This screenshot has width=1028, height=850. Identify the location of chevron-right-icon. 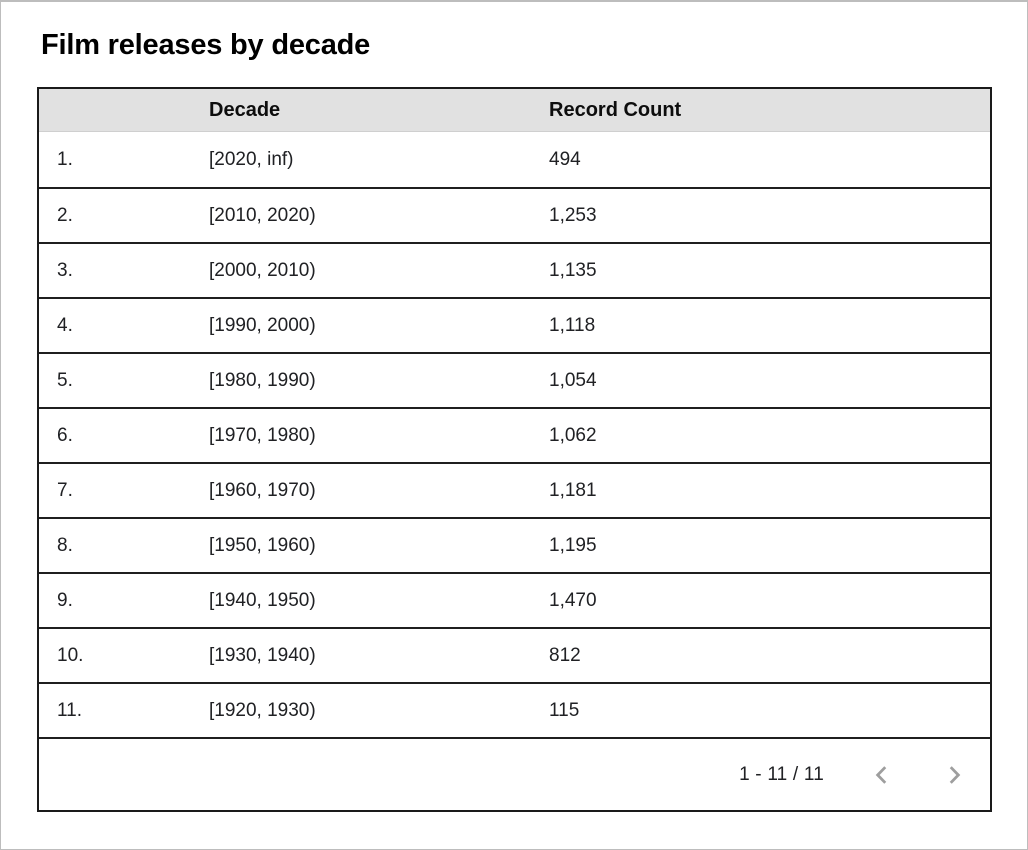
(954, 775).